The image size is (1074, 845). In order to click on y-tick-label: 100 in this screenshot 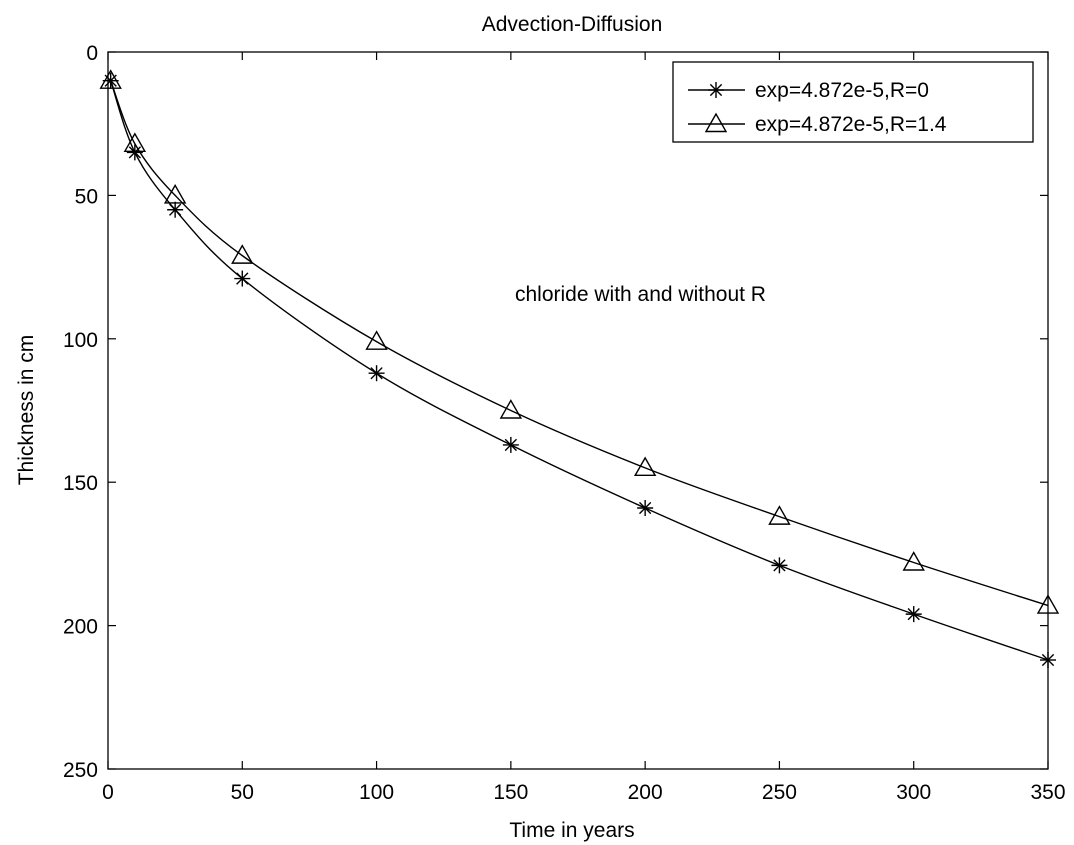, I will do `click(80, 340)`.